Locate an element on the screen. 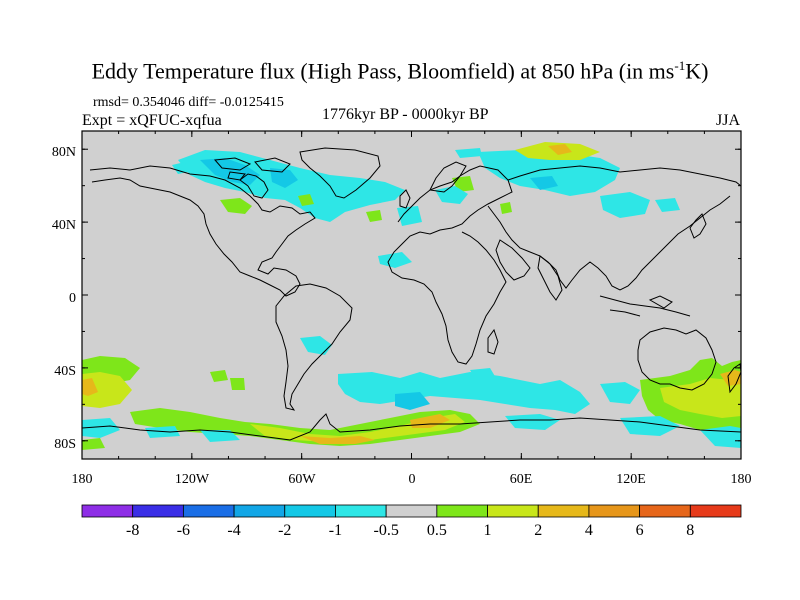 The height and width of the screenshot is (600, 800). coastline-indonesia is located at coordinates (645, 306).